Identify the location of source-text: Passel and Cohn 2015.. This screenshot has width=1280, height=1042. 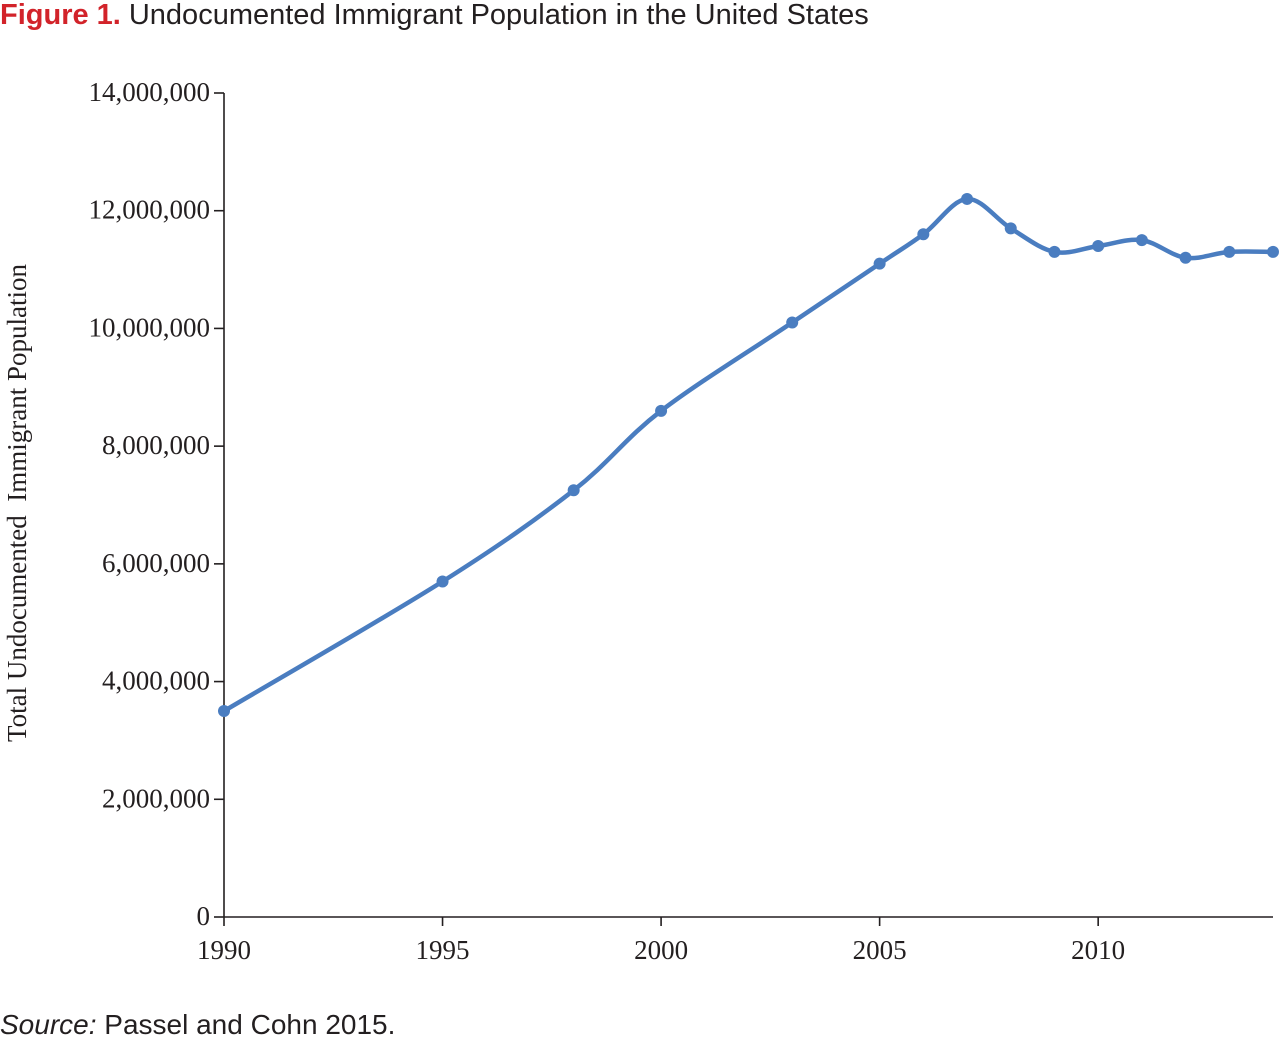
(246, 1024).